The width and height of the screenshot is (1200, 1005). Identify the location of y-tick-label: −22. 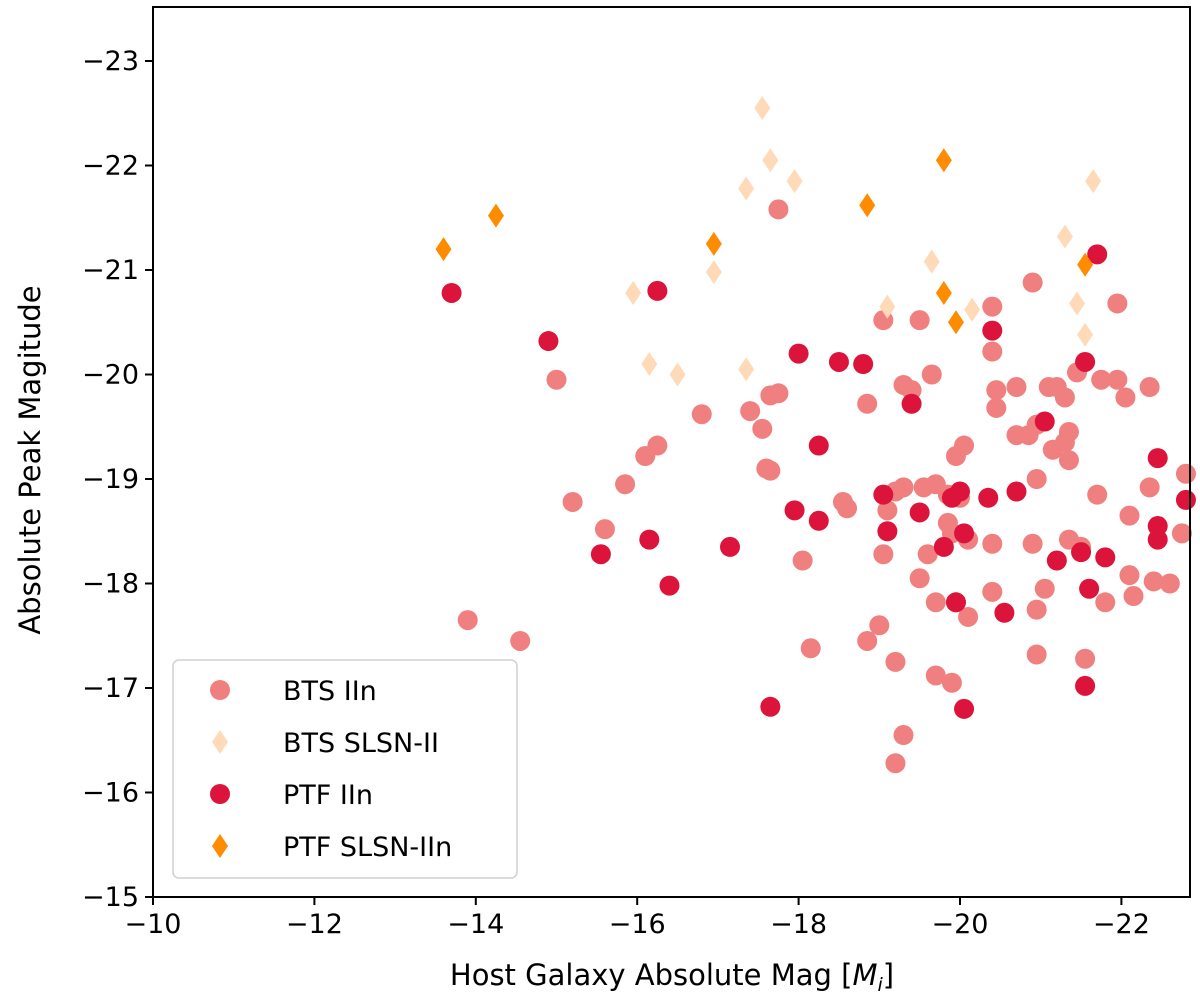
(110, 166).